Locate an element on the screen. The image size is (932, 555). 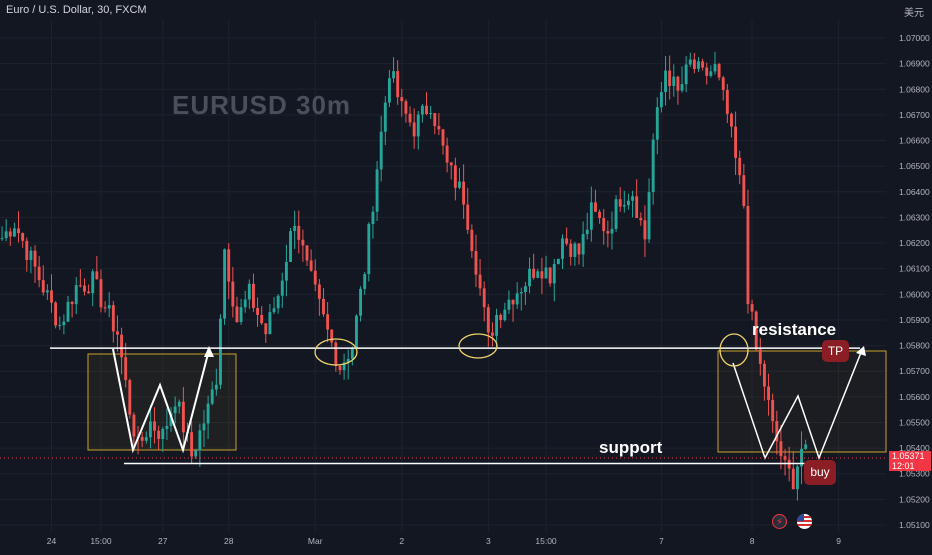
x-tick-label: 8 is located at coordinates (752, 541).